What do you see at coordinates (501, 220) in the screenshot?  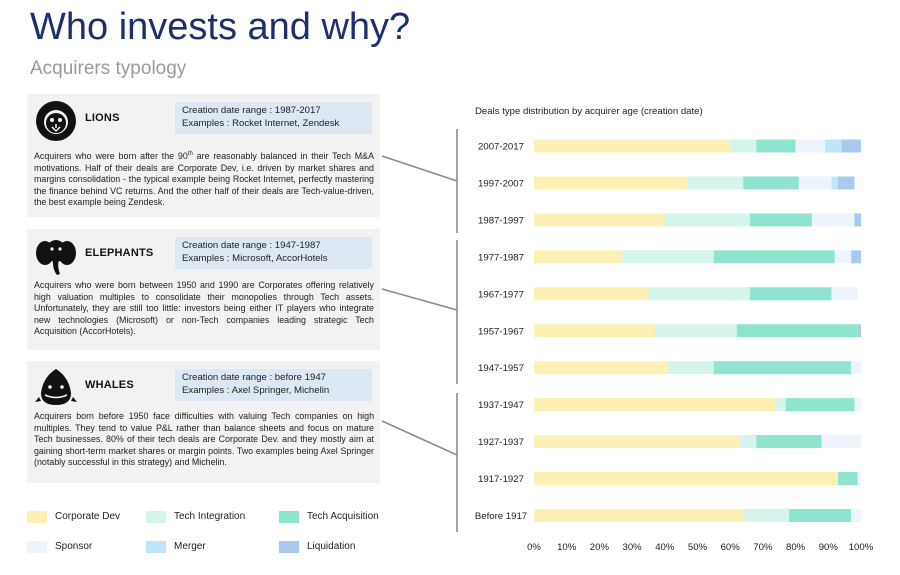 I see `category-label: 1987-1997` at bounding box center [501, 220].